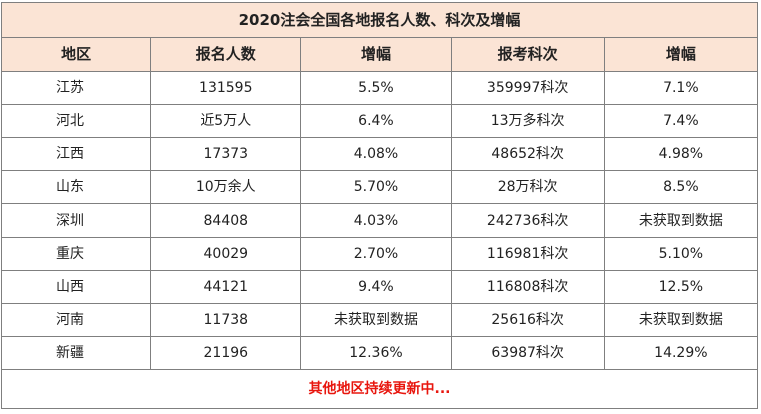 Image resolution: width=761 pixels, height=414 pixels. I want to click on cell-applicants: 21196, so click(226, 353).